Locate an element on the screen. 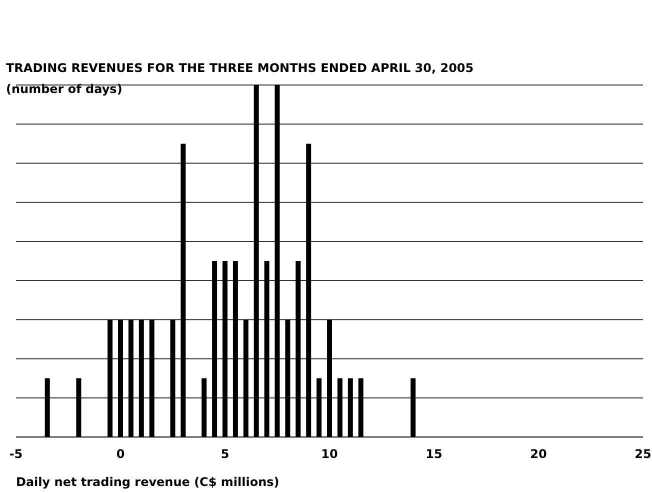 This screenshot has height=493, width=652. x-tick-label: 25 is located at coordinates (643, 454).